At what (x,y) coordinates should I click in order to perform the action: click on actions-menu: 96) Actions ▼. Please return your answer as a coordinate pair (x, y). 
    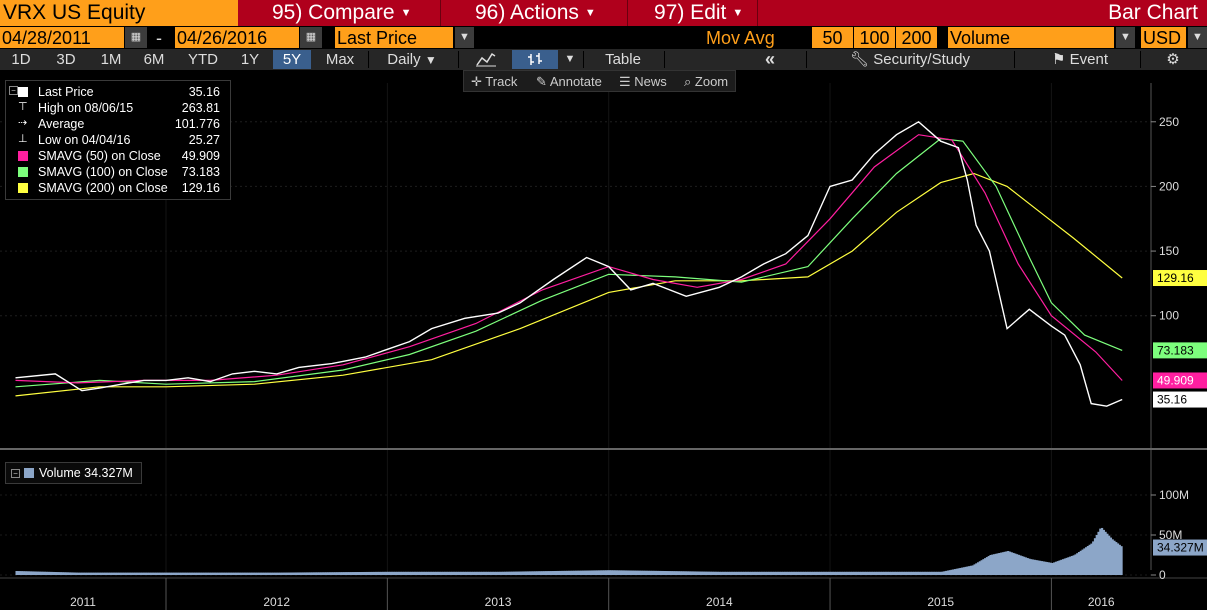
    Looking at the image, I should click on (535, 13).